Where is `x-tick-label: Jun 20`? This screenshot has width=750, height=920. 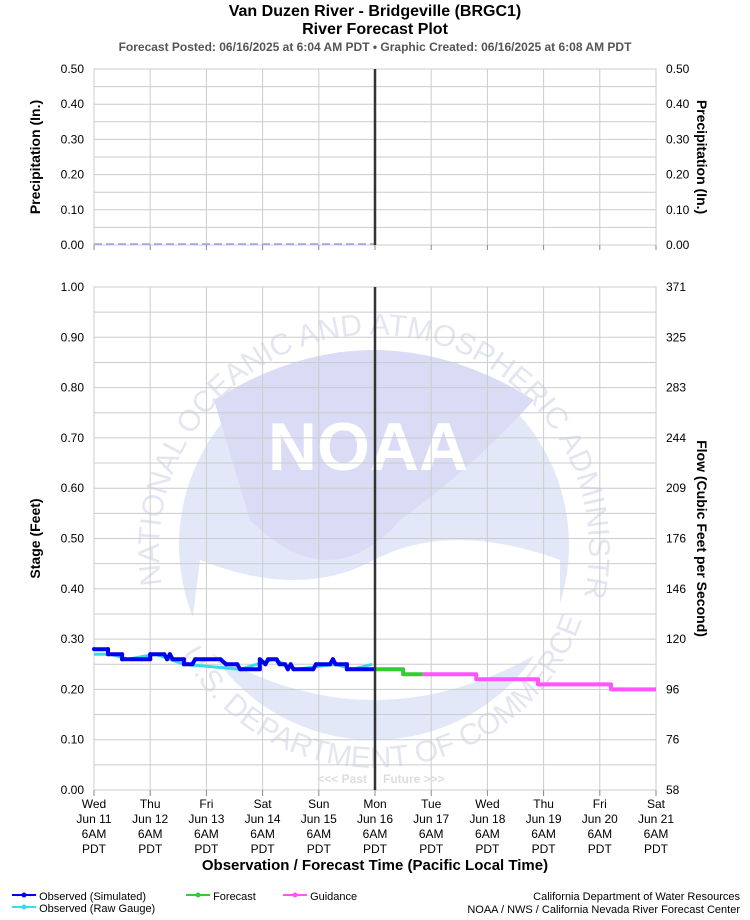
x-tick-label: Jun 20 is located at coordinates (600, 819).